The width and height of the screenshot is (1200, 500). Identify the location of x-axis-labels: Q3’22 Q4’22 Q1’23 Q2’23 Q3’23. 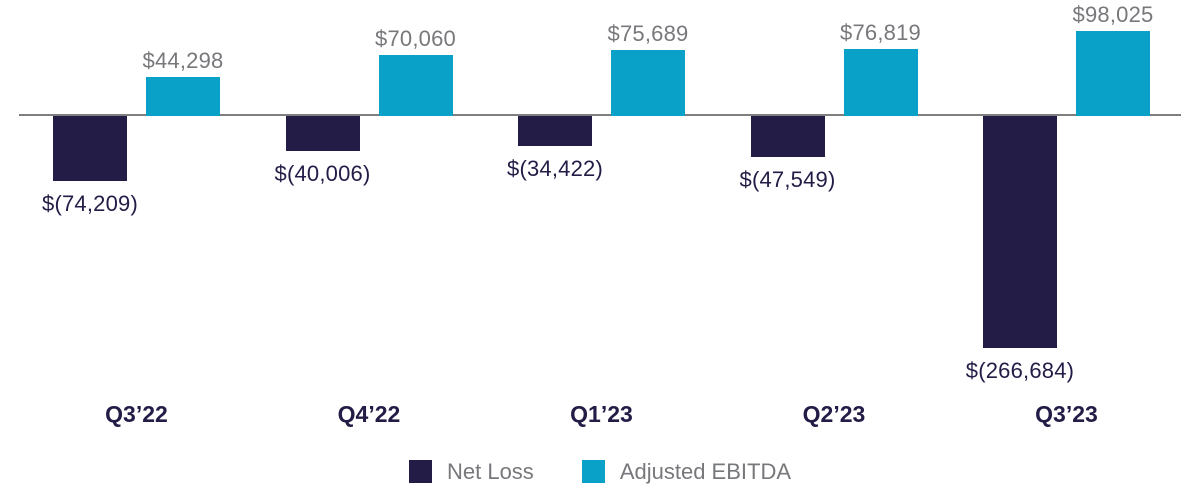
(600, 418).